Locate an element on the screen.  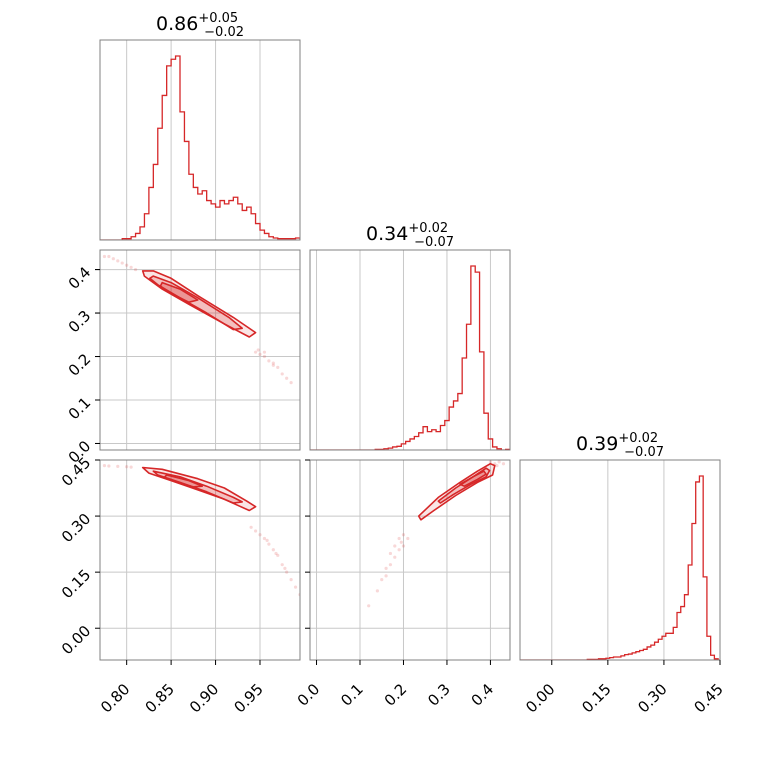
y-axis-param-2: 0.00.10.20.30.4 is located at coordinates (82, 365).